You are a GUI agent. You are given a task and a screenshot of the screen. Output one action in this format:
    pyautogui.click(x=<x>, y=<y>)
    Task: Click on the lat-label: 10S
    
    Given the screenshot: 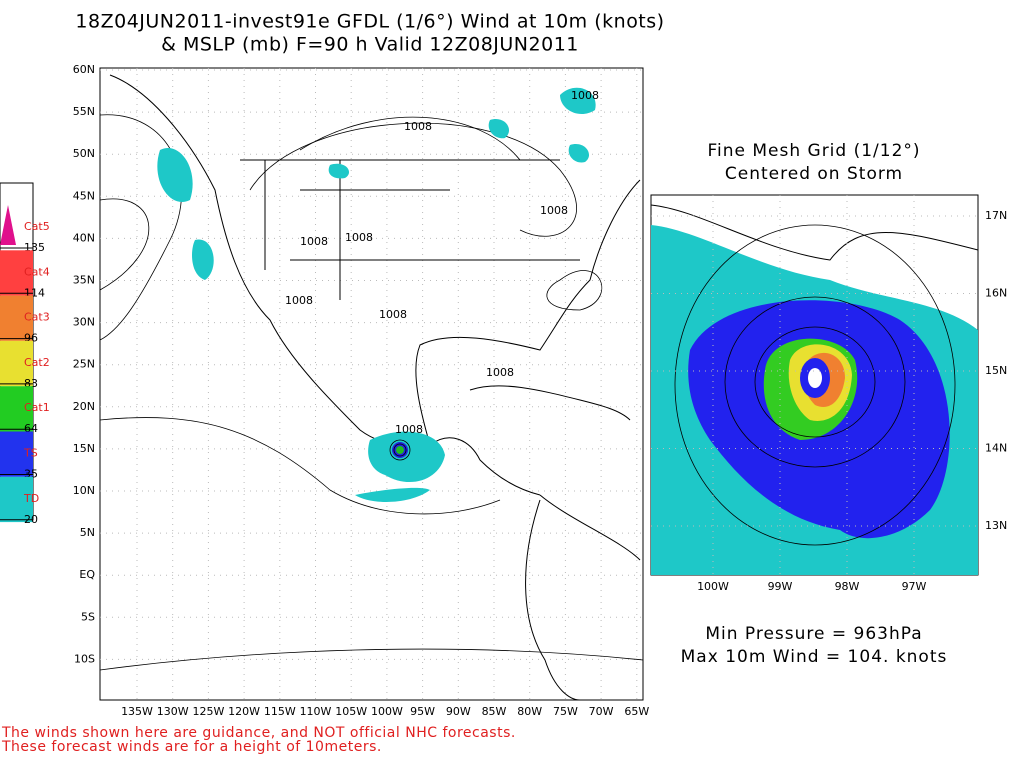 What is the action you would take?
    pyautogui.click(x=84, y=658)
    